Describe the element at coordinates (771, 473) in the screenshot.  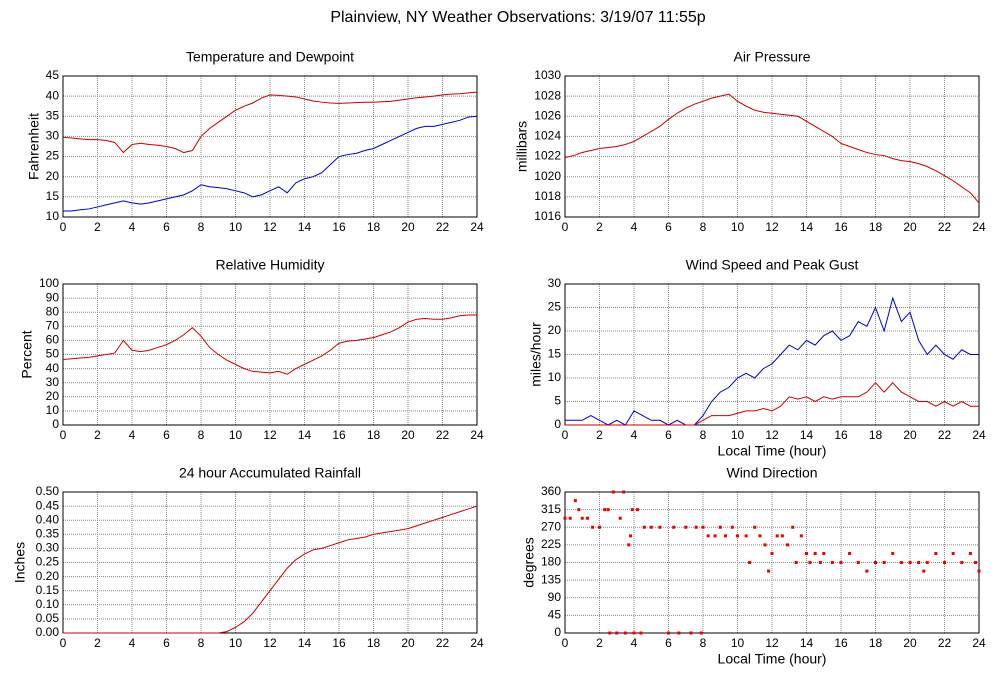
I see `chart-title: Wind Direction` at that location.